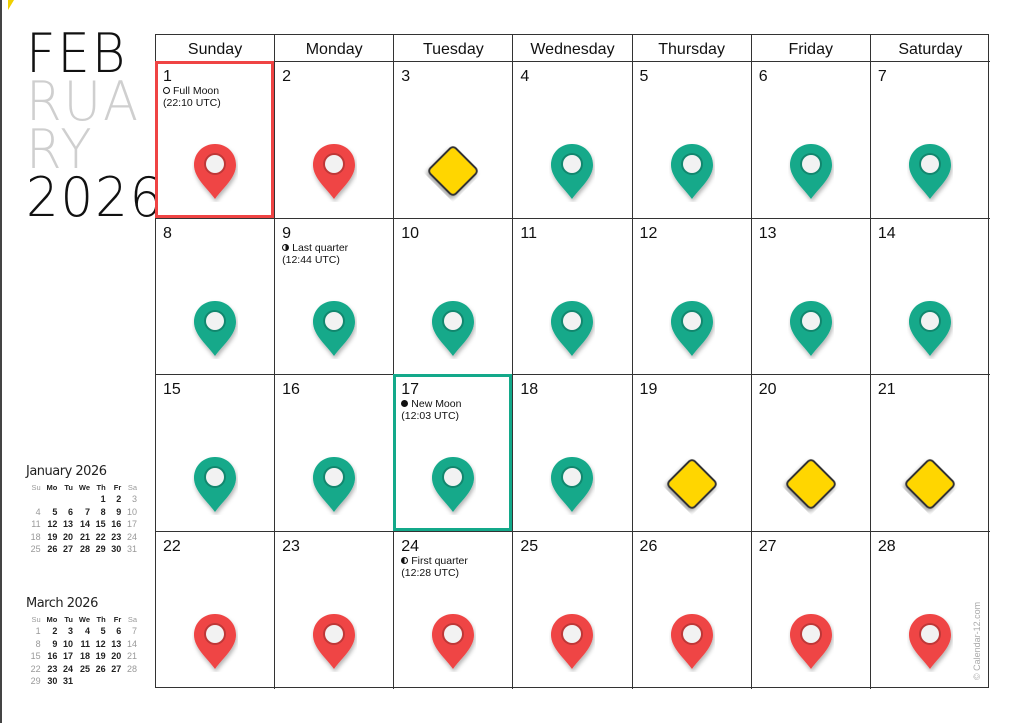  What do you see at coordinates (103, 511) in the screenshot?
I see `mini-day: 8` at bounding box center [103, 511].